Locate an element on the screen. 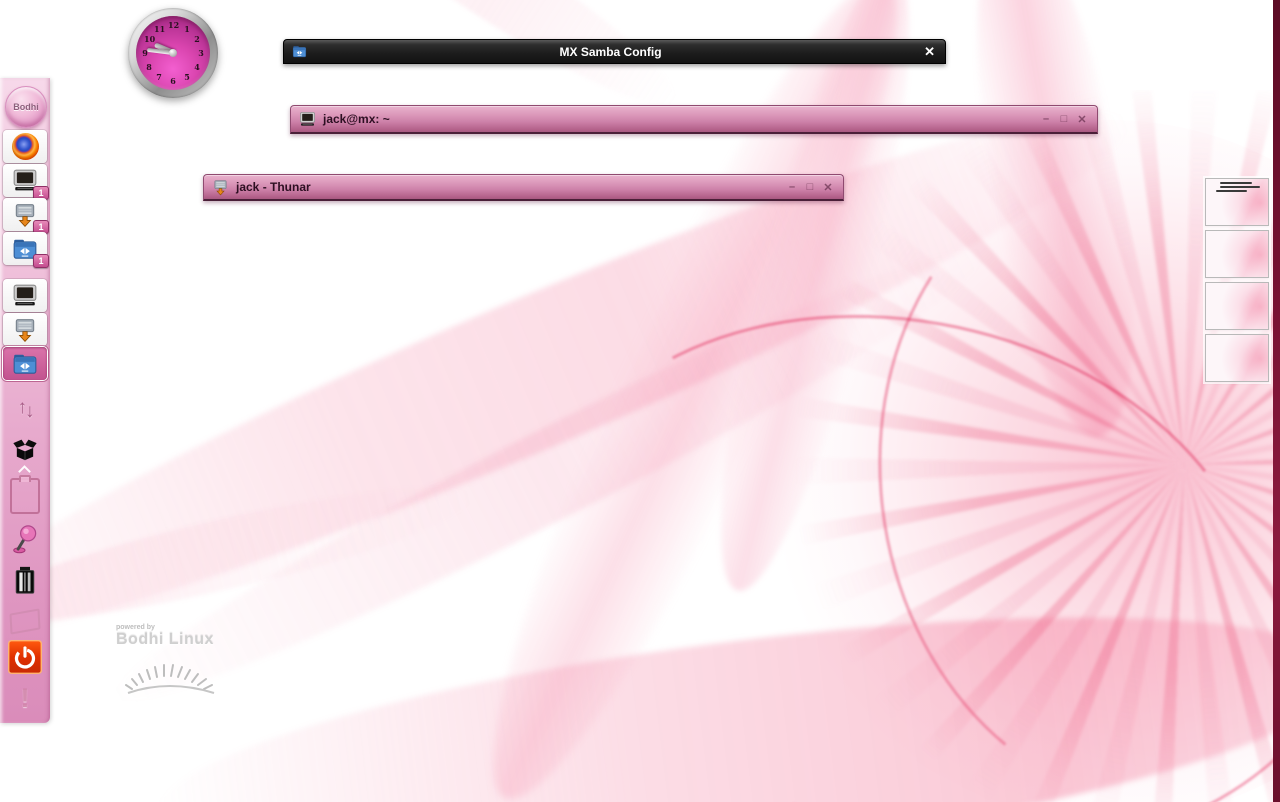  dock-tool-flag is located at coordinates (25, 621).